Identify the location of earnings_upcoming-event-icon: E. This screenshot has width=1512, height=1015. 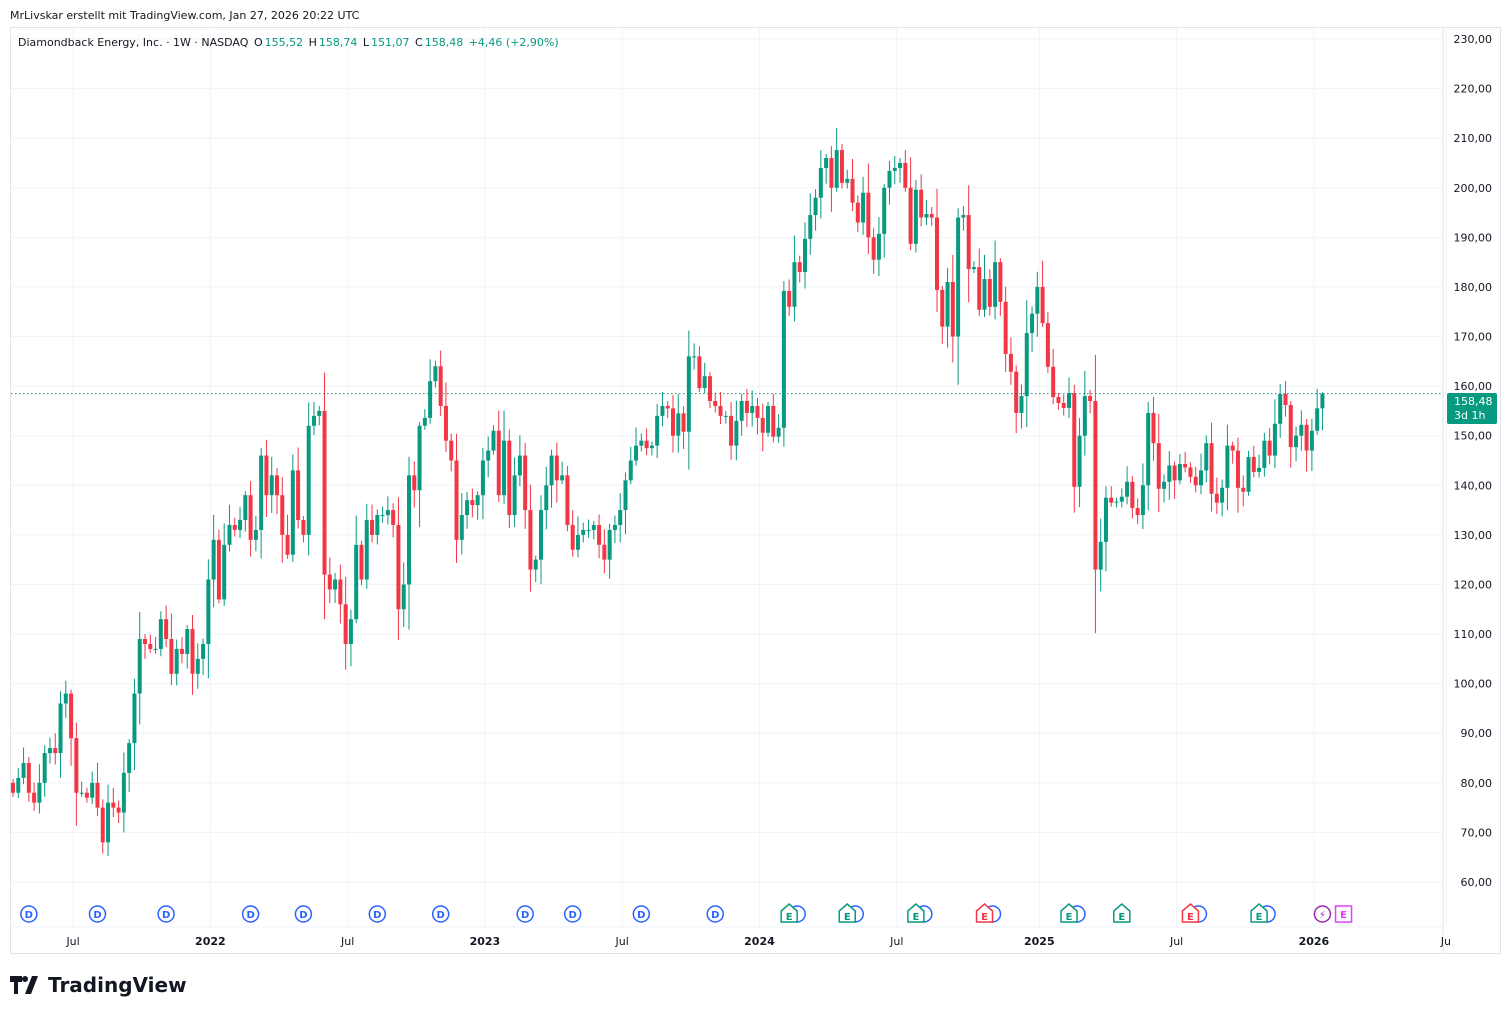
(1343, 914).